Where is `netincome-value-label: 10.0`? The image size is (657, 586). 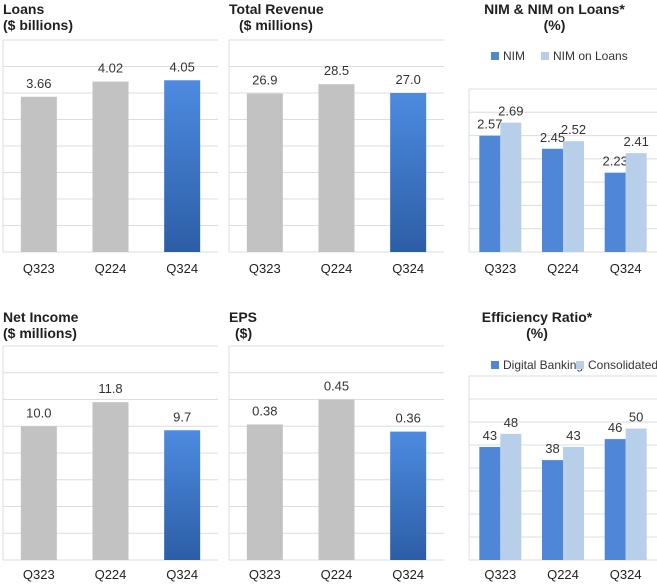
netincome-value-label: 10.0 is located at coordinates (38, 412).